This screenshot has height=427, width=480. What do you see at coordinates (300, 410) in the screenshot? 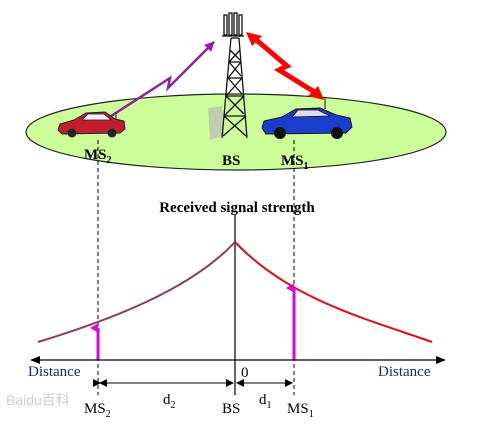
I see `ms1-bottom-label: MS1` at bounding box center [300, 410].